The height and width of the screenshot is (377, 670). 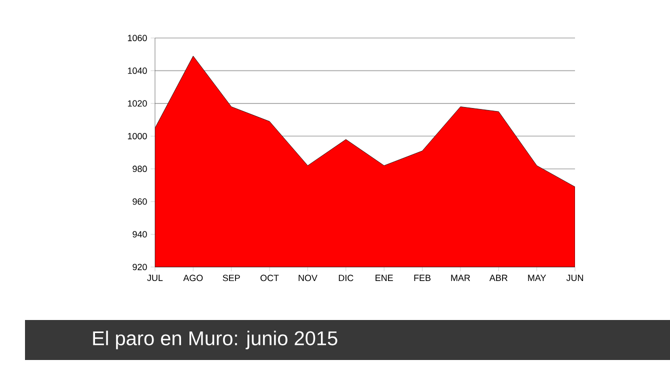 I want to click on x-tick-label: FEB, so click(x=422, y=277).